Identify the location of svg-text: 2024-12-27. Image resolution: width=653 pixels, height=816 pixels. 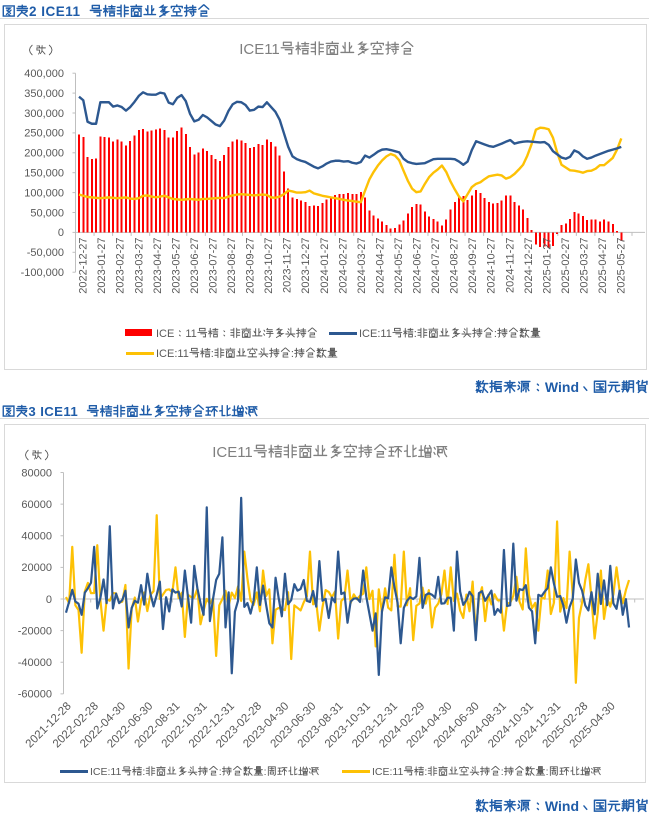
(529, 266).